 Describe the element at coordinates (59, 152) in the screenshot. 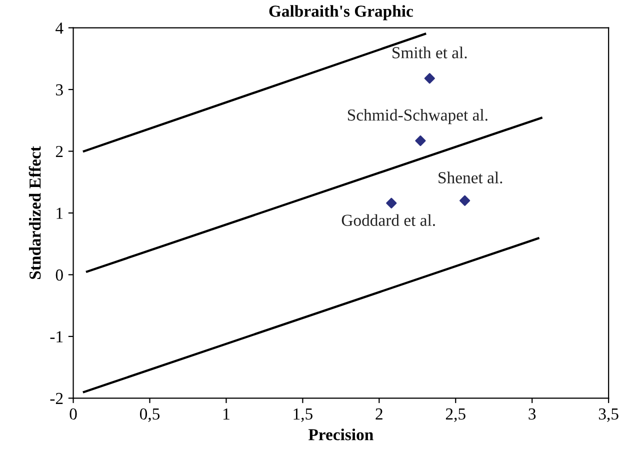

I see `y-tick-label: 2` at that location.